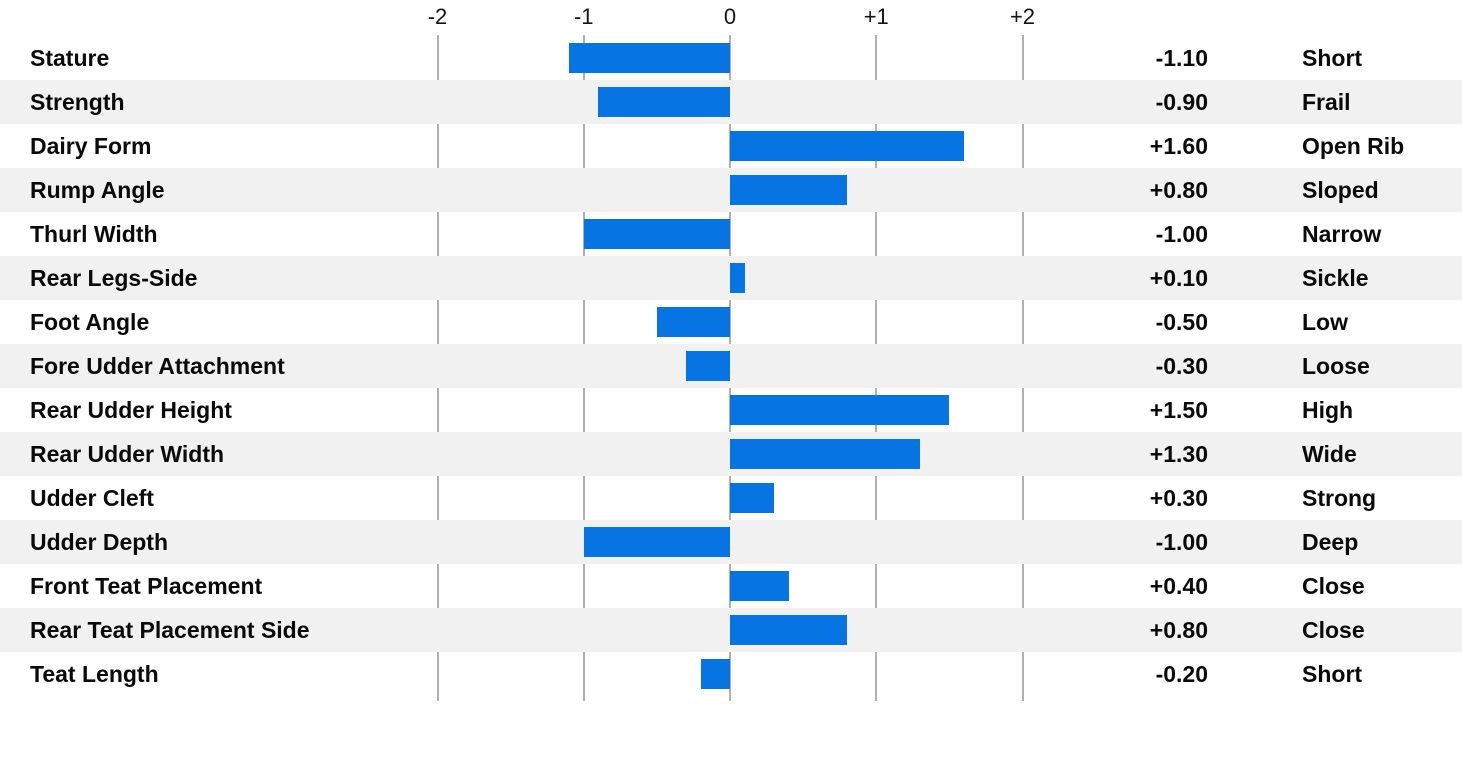 This screenshot has width=1462, height=764. What do you see at coordinates (1178, 586) in the screenshot?
I see `trait-value: +0.40` at bounding box center [1178, 586].